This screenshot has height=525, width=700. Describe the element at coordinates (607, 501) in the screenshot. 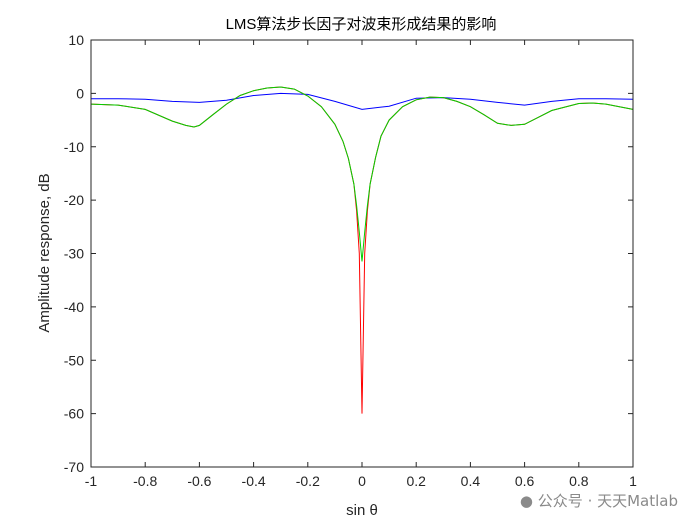

I see `watermark-text: 公众号 · 天天Matlab` at that location.